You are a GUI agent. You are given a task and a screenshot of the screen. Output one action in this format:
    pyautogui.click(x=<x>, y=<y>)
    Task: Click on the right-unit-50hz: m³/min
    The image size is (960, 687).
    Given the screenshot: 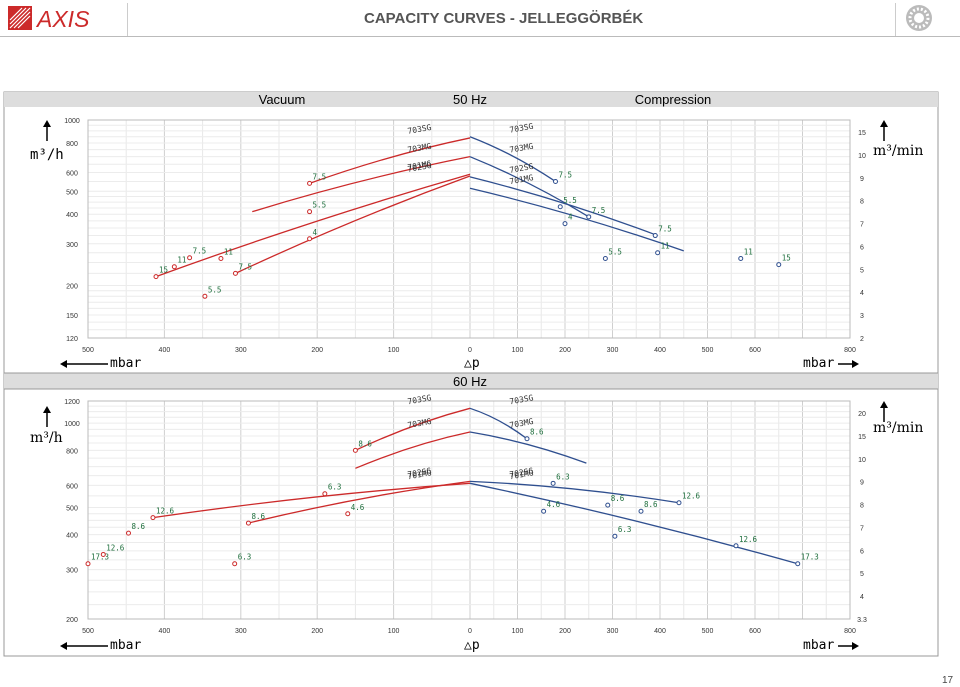 What is the action you would take?
    pyautogui.click(x=898, y=151)
    